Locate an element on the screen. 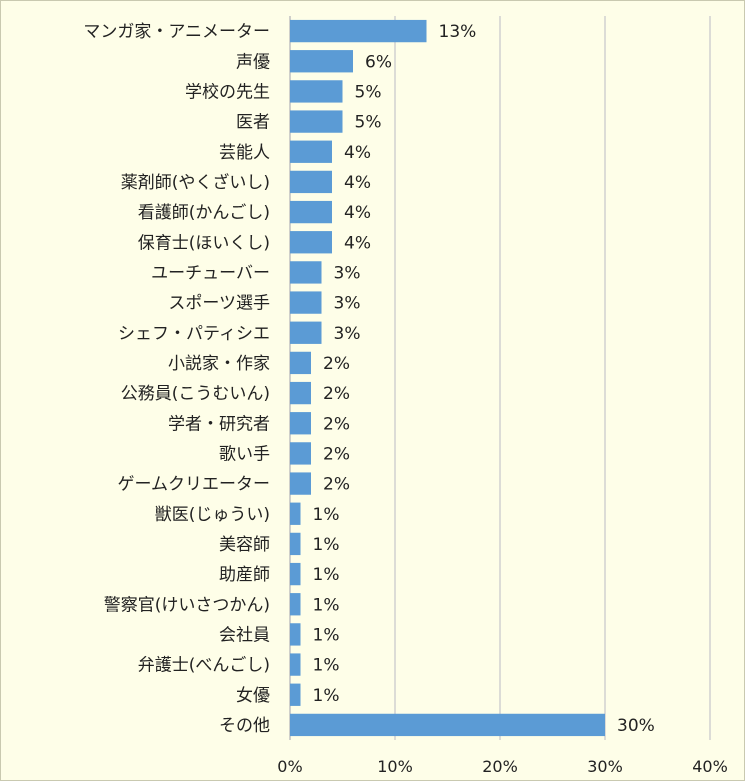 This screenshot has width=745, height=781. data-label: 6% is located at coordinates (378, 62).